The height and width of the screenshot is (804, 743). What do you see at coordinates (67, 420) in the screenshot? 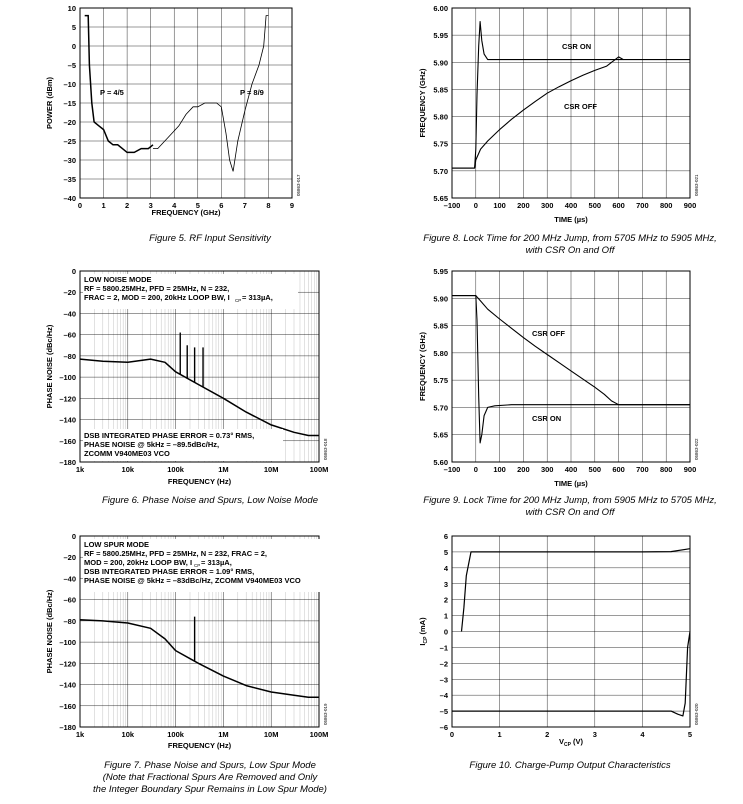
I see `y-tick-label: –140` at bounding box center [67, 420].